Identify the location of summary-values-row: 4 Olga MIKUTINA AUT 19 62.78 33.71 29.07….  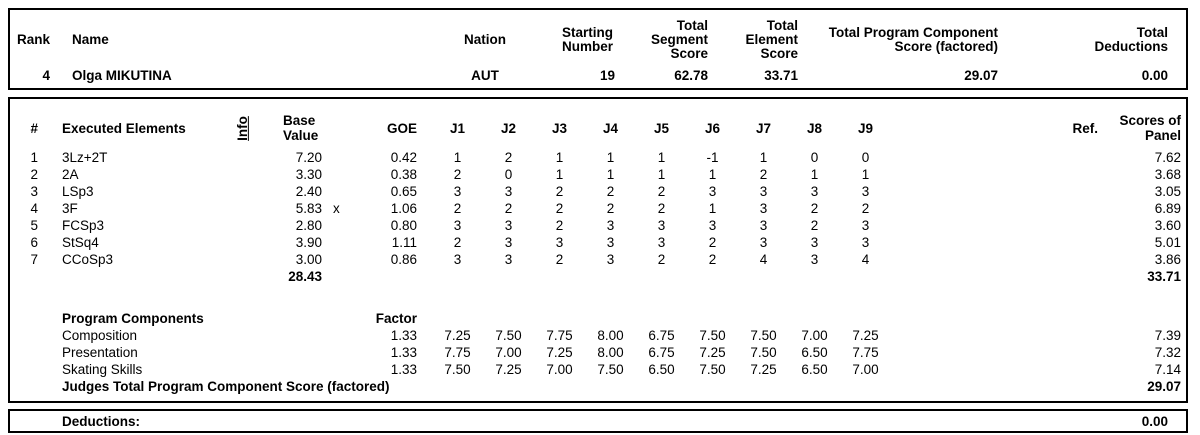
(598, 75).